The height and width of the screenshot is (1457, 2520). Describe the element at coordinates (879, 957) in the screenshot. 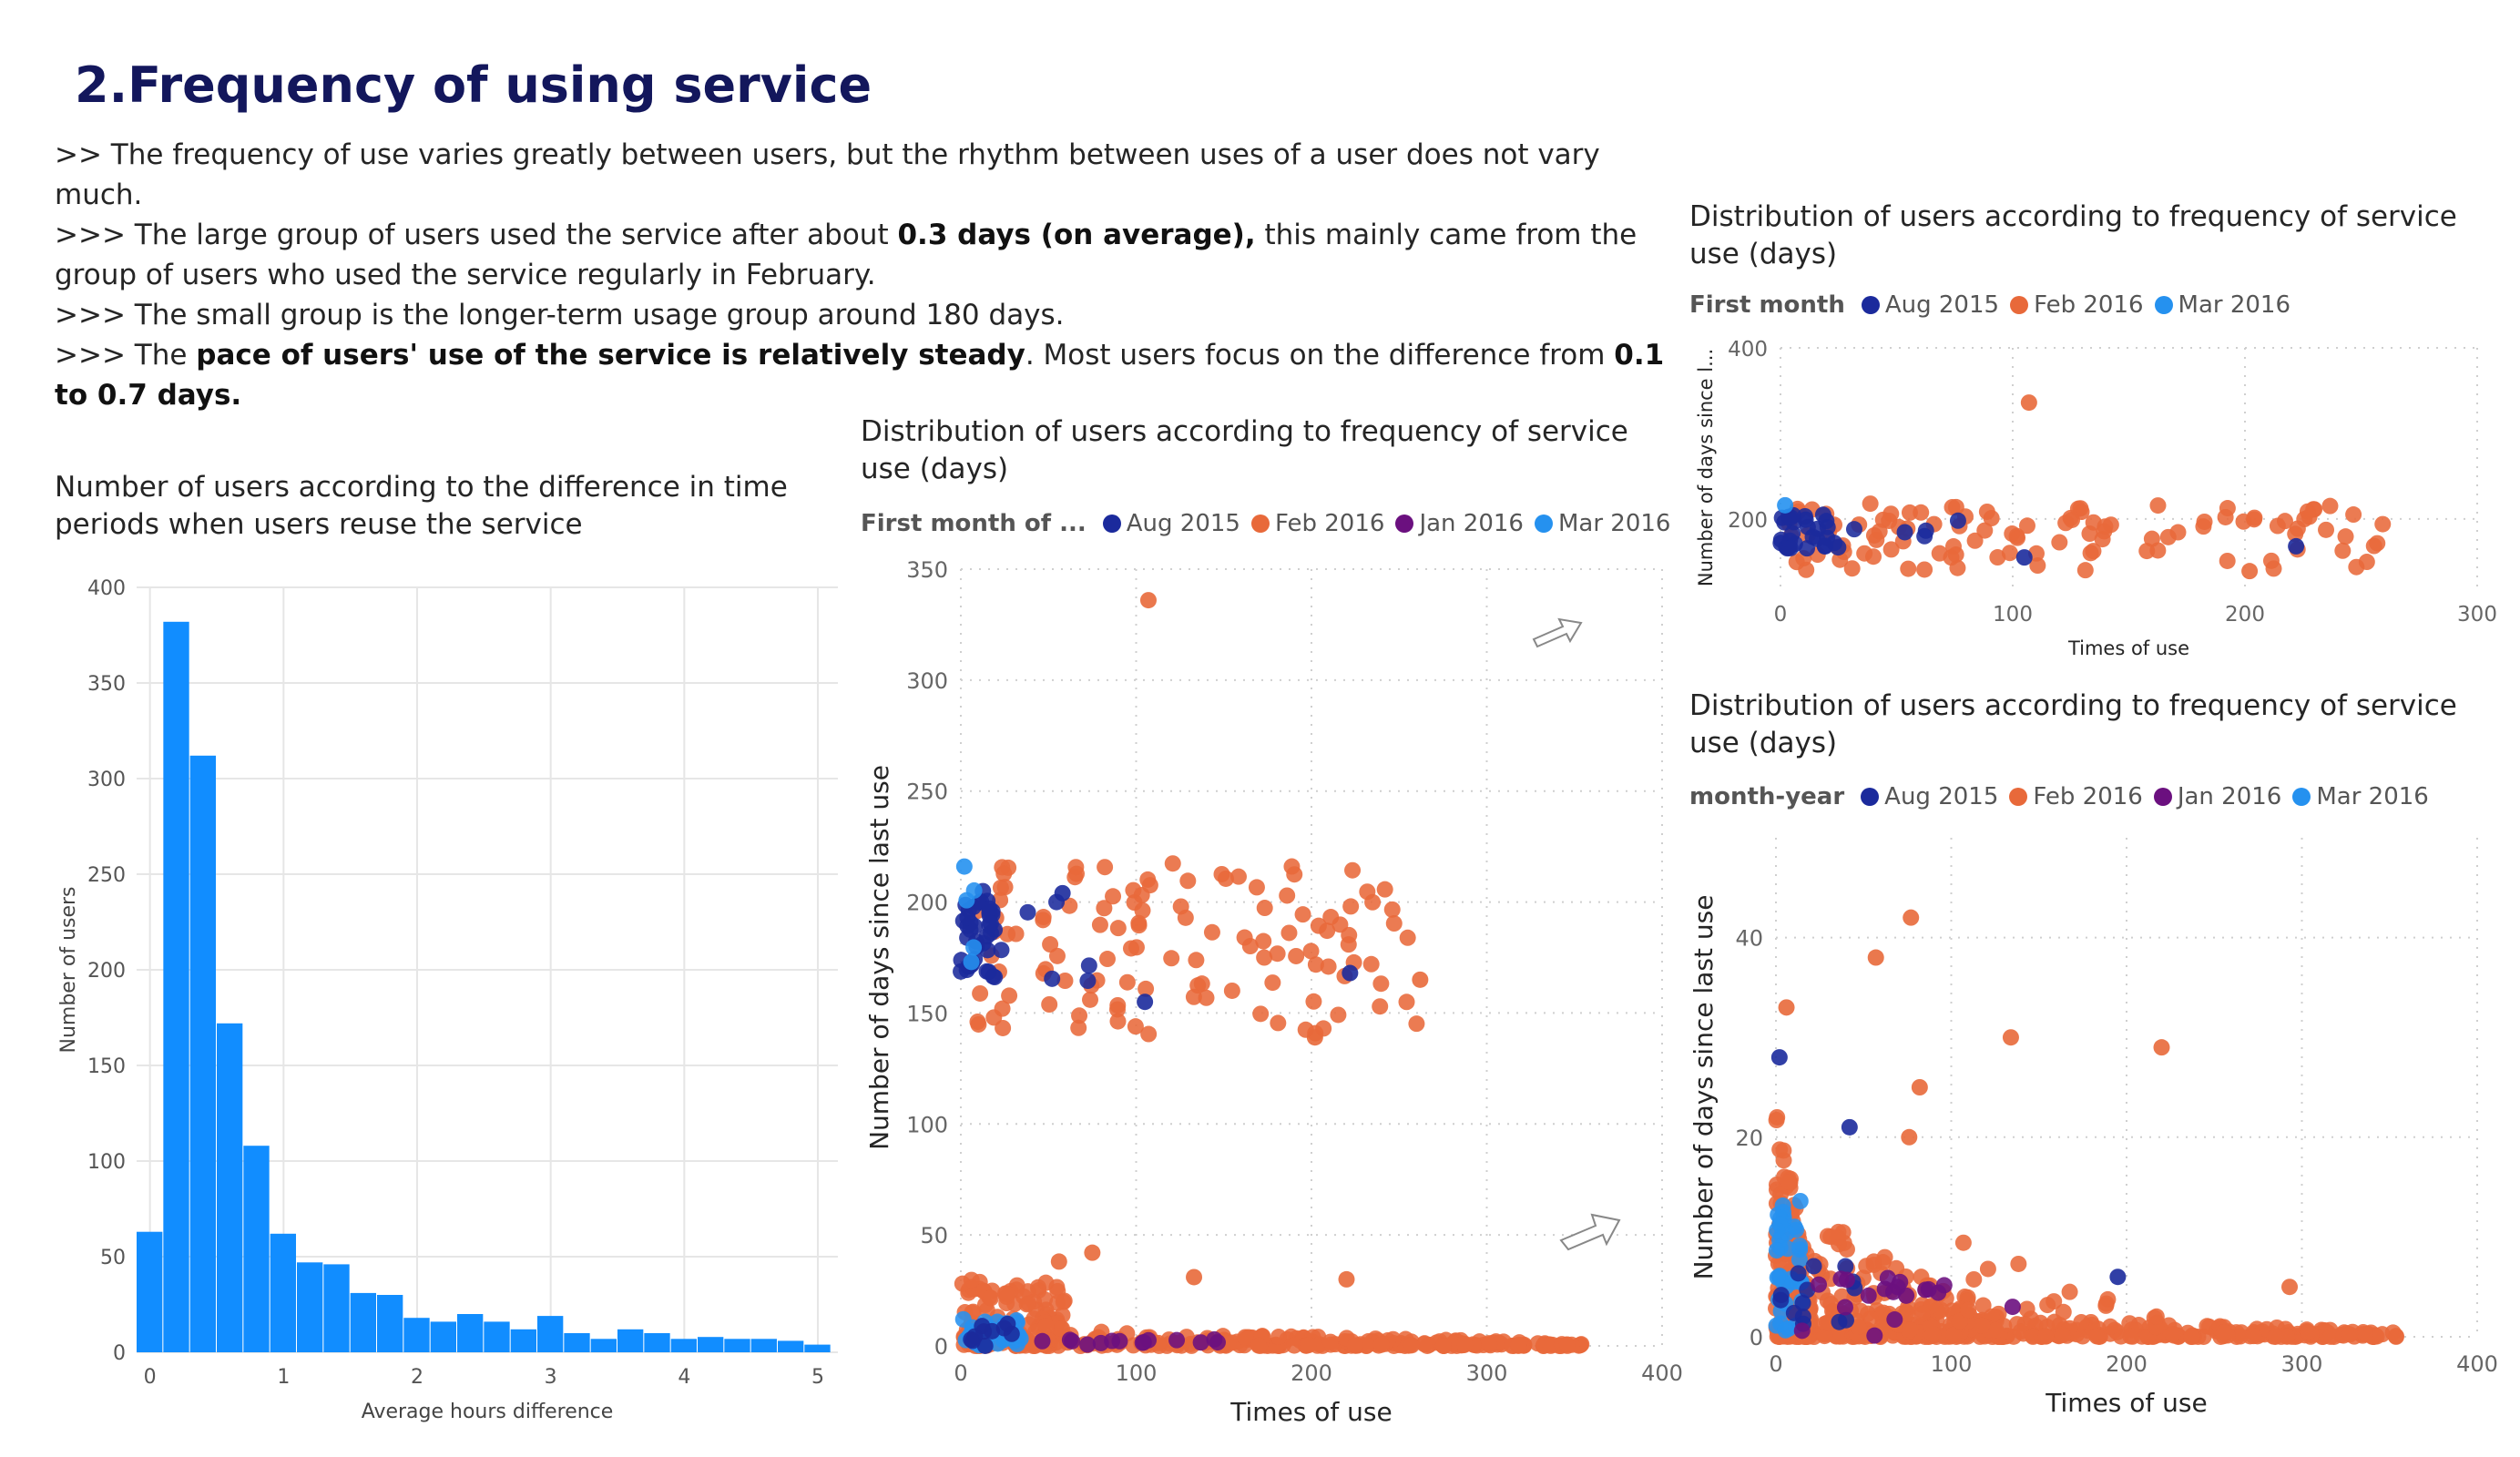

I see `y-axis-label: Number of days since last use` at that location.